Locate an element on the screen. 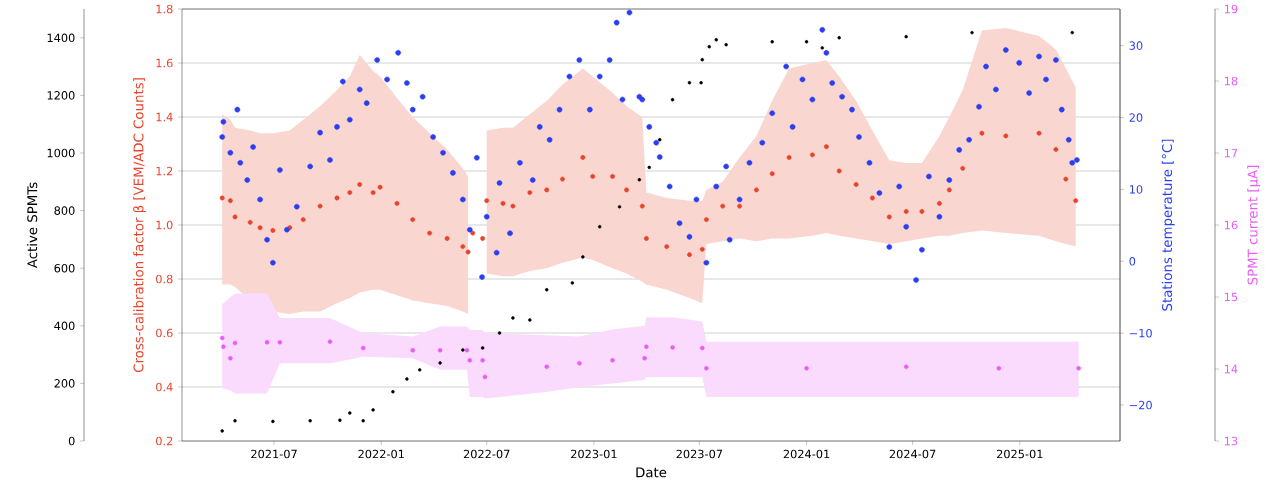 Image resolution: width=1288 pixels, height=487 pixels. y2-tick-label: 16 is located at coordinates (1231, 225).